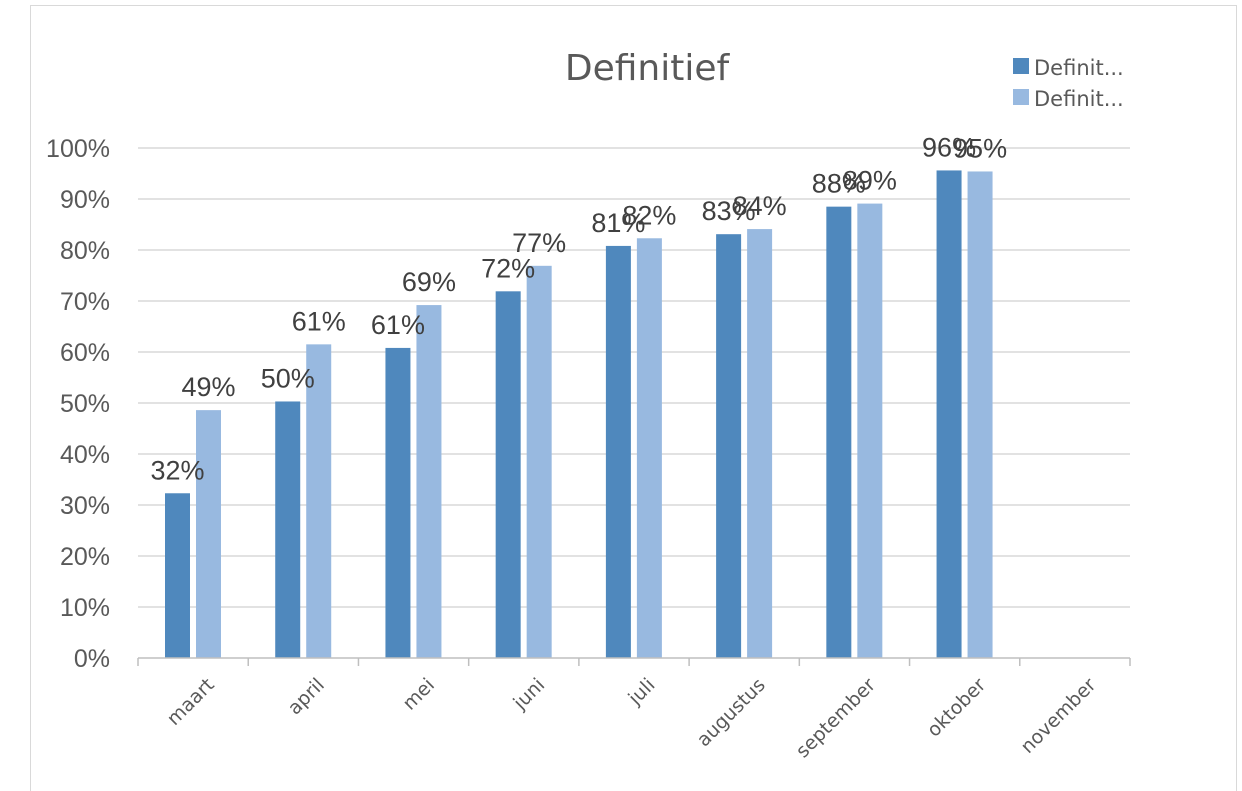  What do you see at coordinates (85, 200) in the screenshot?
I see `y-tick-label: 90%` at bounding box center [85, 200].